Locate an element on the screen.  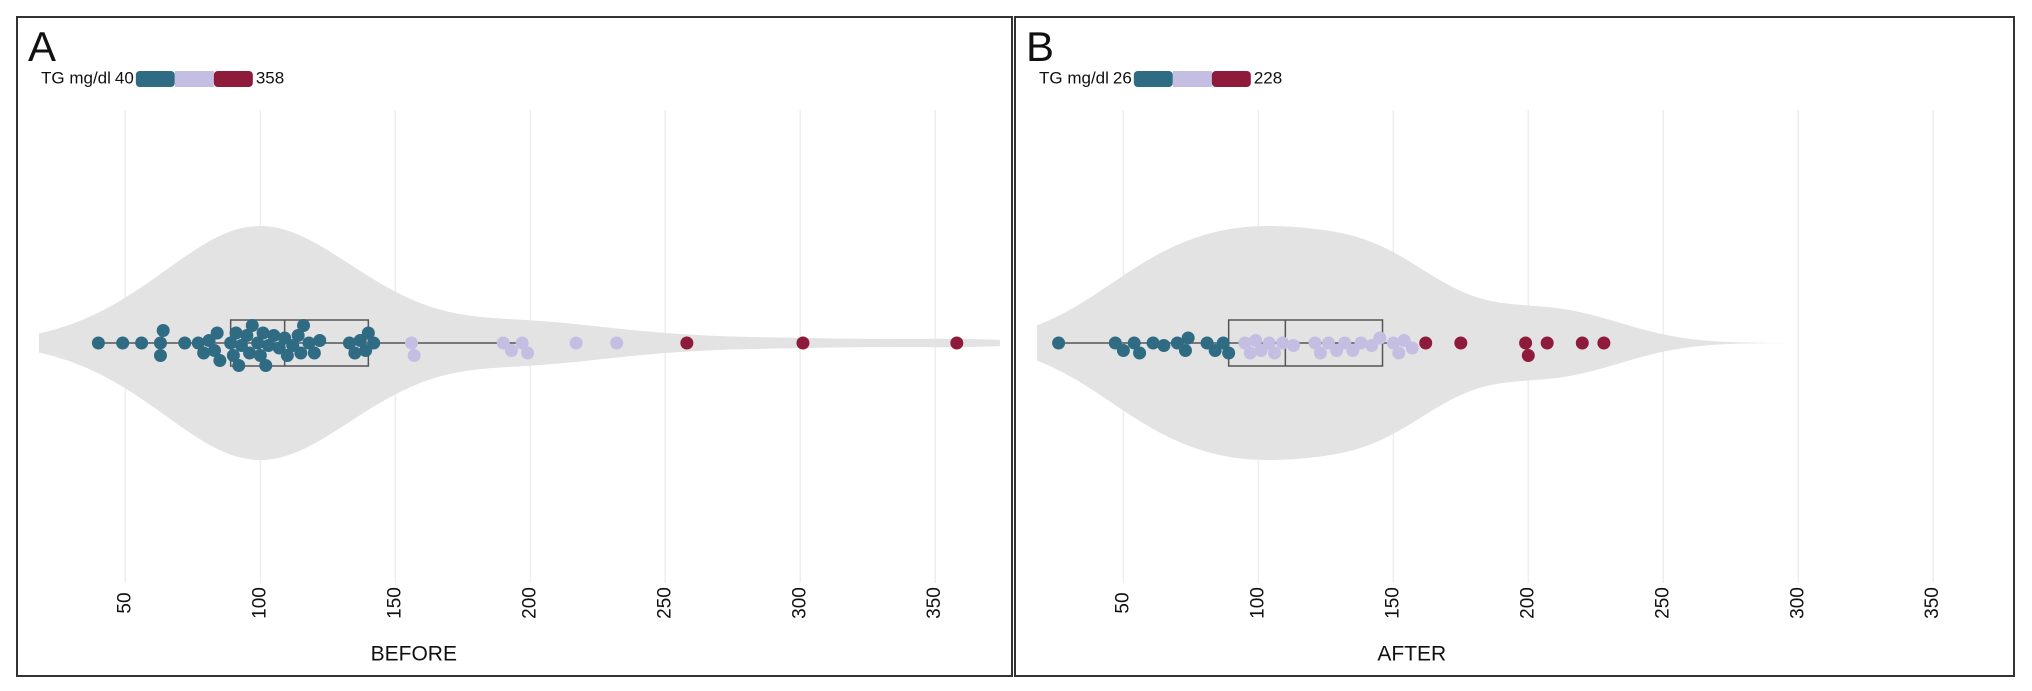
legend-max: 228 is located at coordinates (1268, 77).